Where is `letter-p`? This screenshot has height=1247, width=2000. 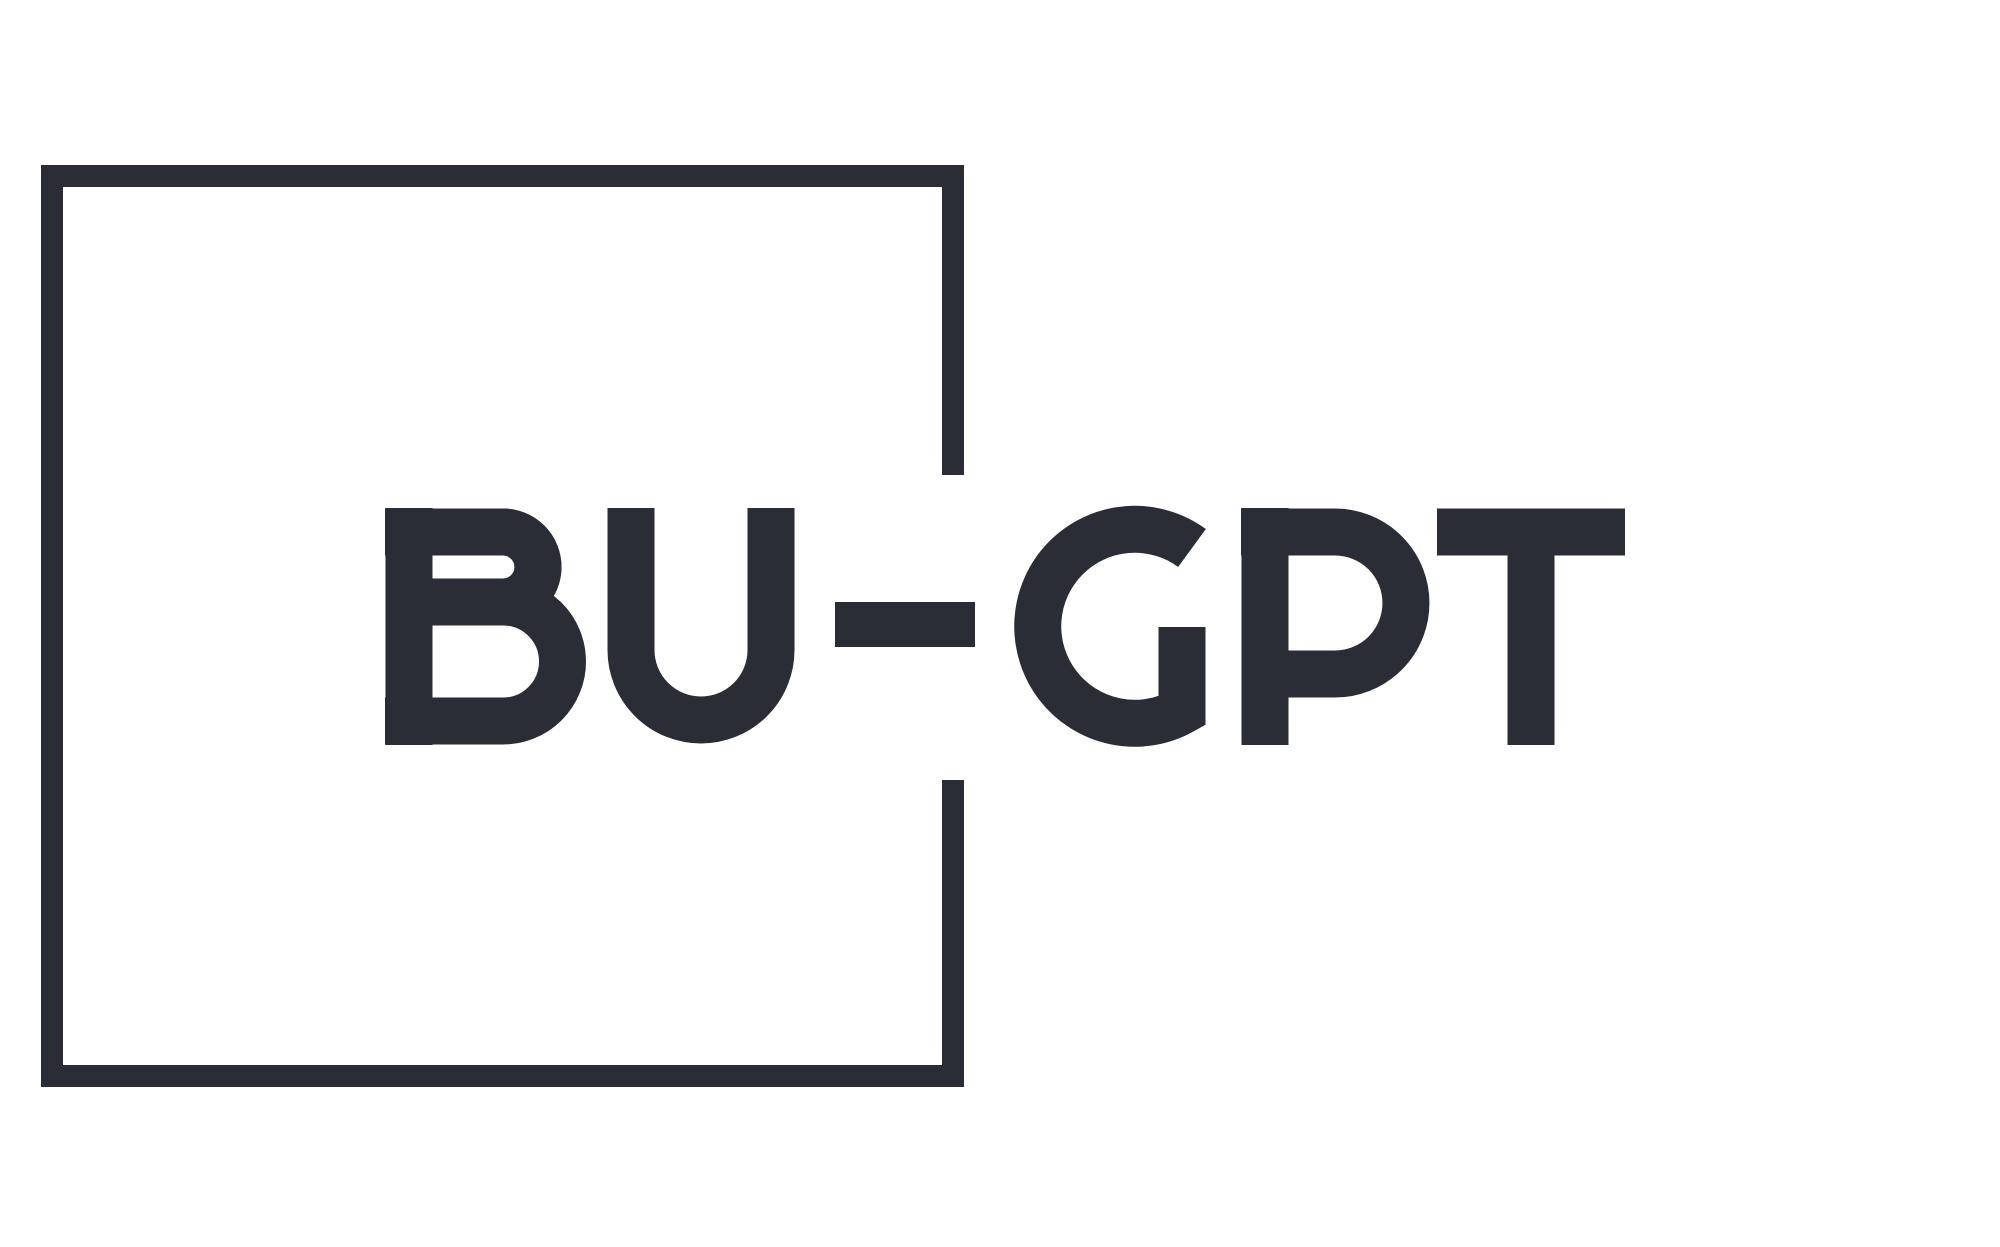 letter-p is located at coordinates (1335, 626).